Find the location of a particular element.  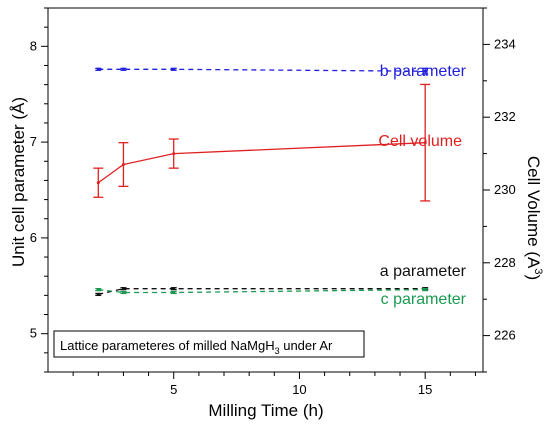

y-axis-label-right: Cell Volume (A3) is located at coordinates (534, 218).